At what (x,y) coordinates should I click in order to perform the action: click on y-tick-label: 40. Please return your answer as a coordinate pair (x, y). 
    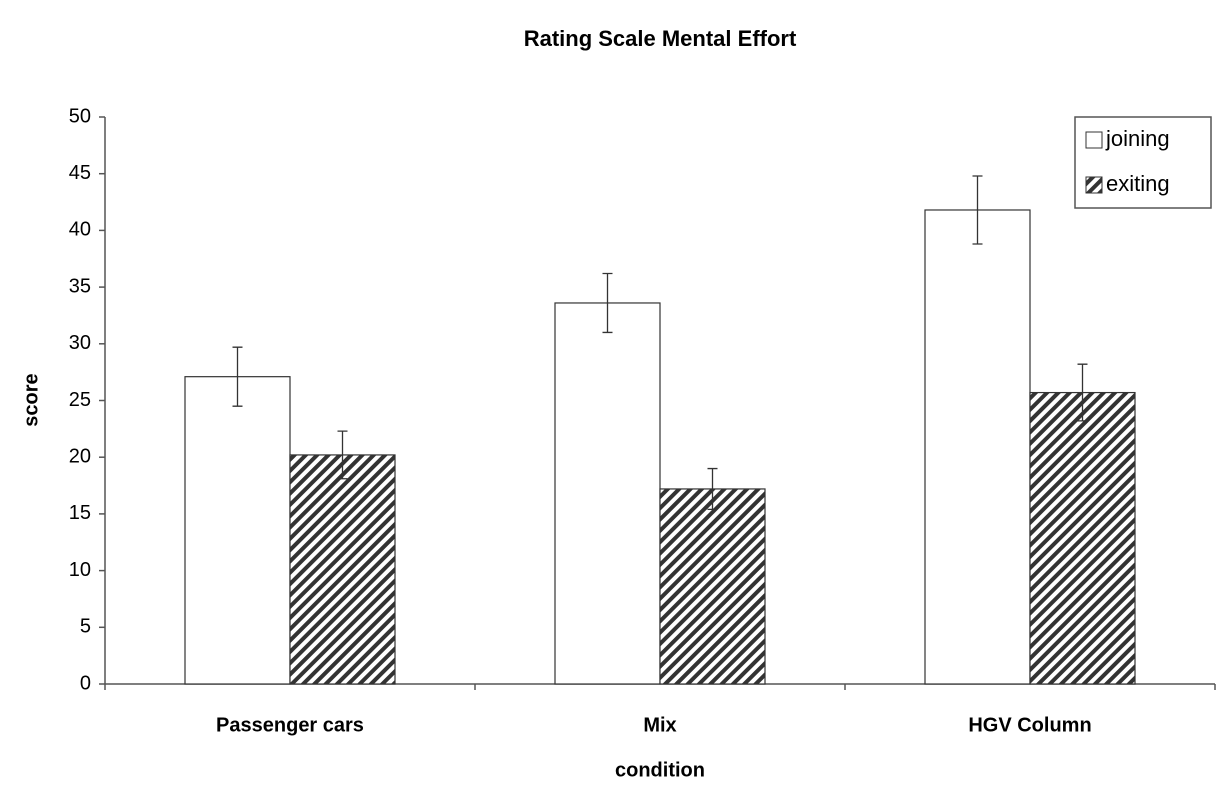
    Looking at the image, I should click on (80, 230).